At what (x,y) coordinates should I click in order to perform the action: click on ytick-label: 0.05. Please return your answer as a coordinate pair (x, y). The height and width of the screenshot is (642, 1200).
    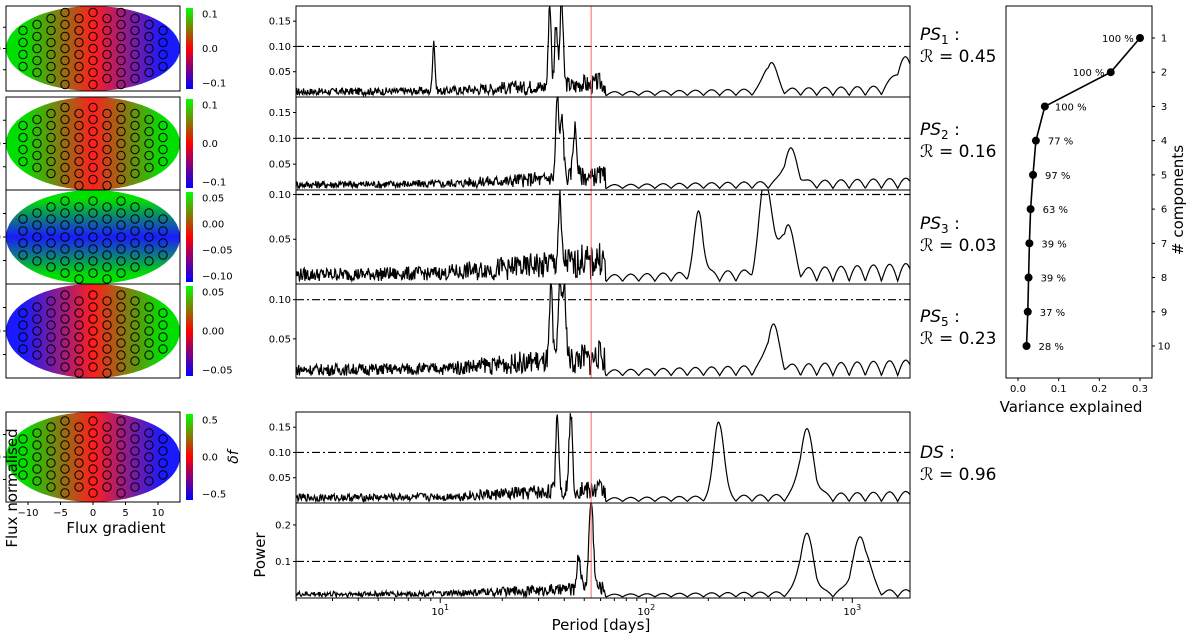
    Looking at the image, I should click on (280, 339).